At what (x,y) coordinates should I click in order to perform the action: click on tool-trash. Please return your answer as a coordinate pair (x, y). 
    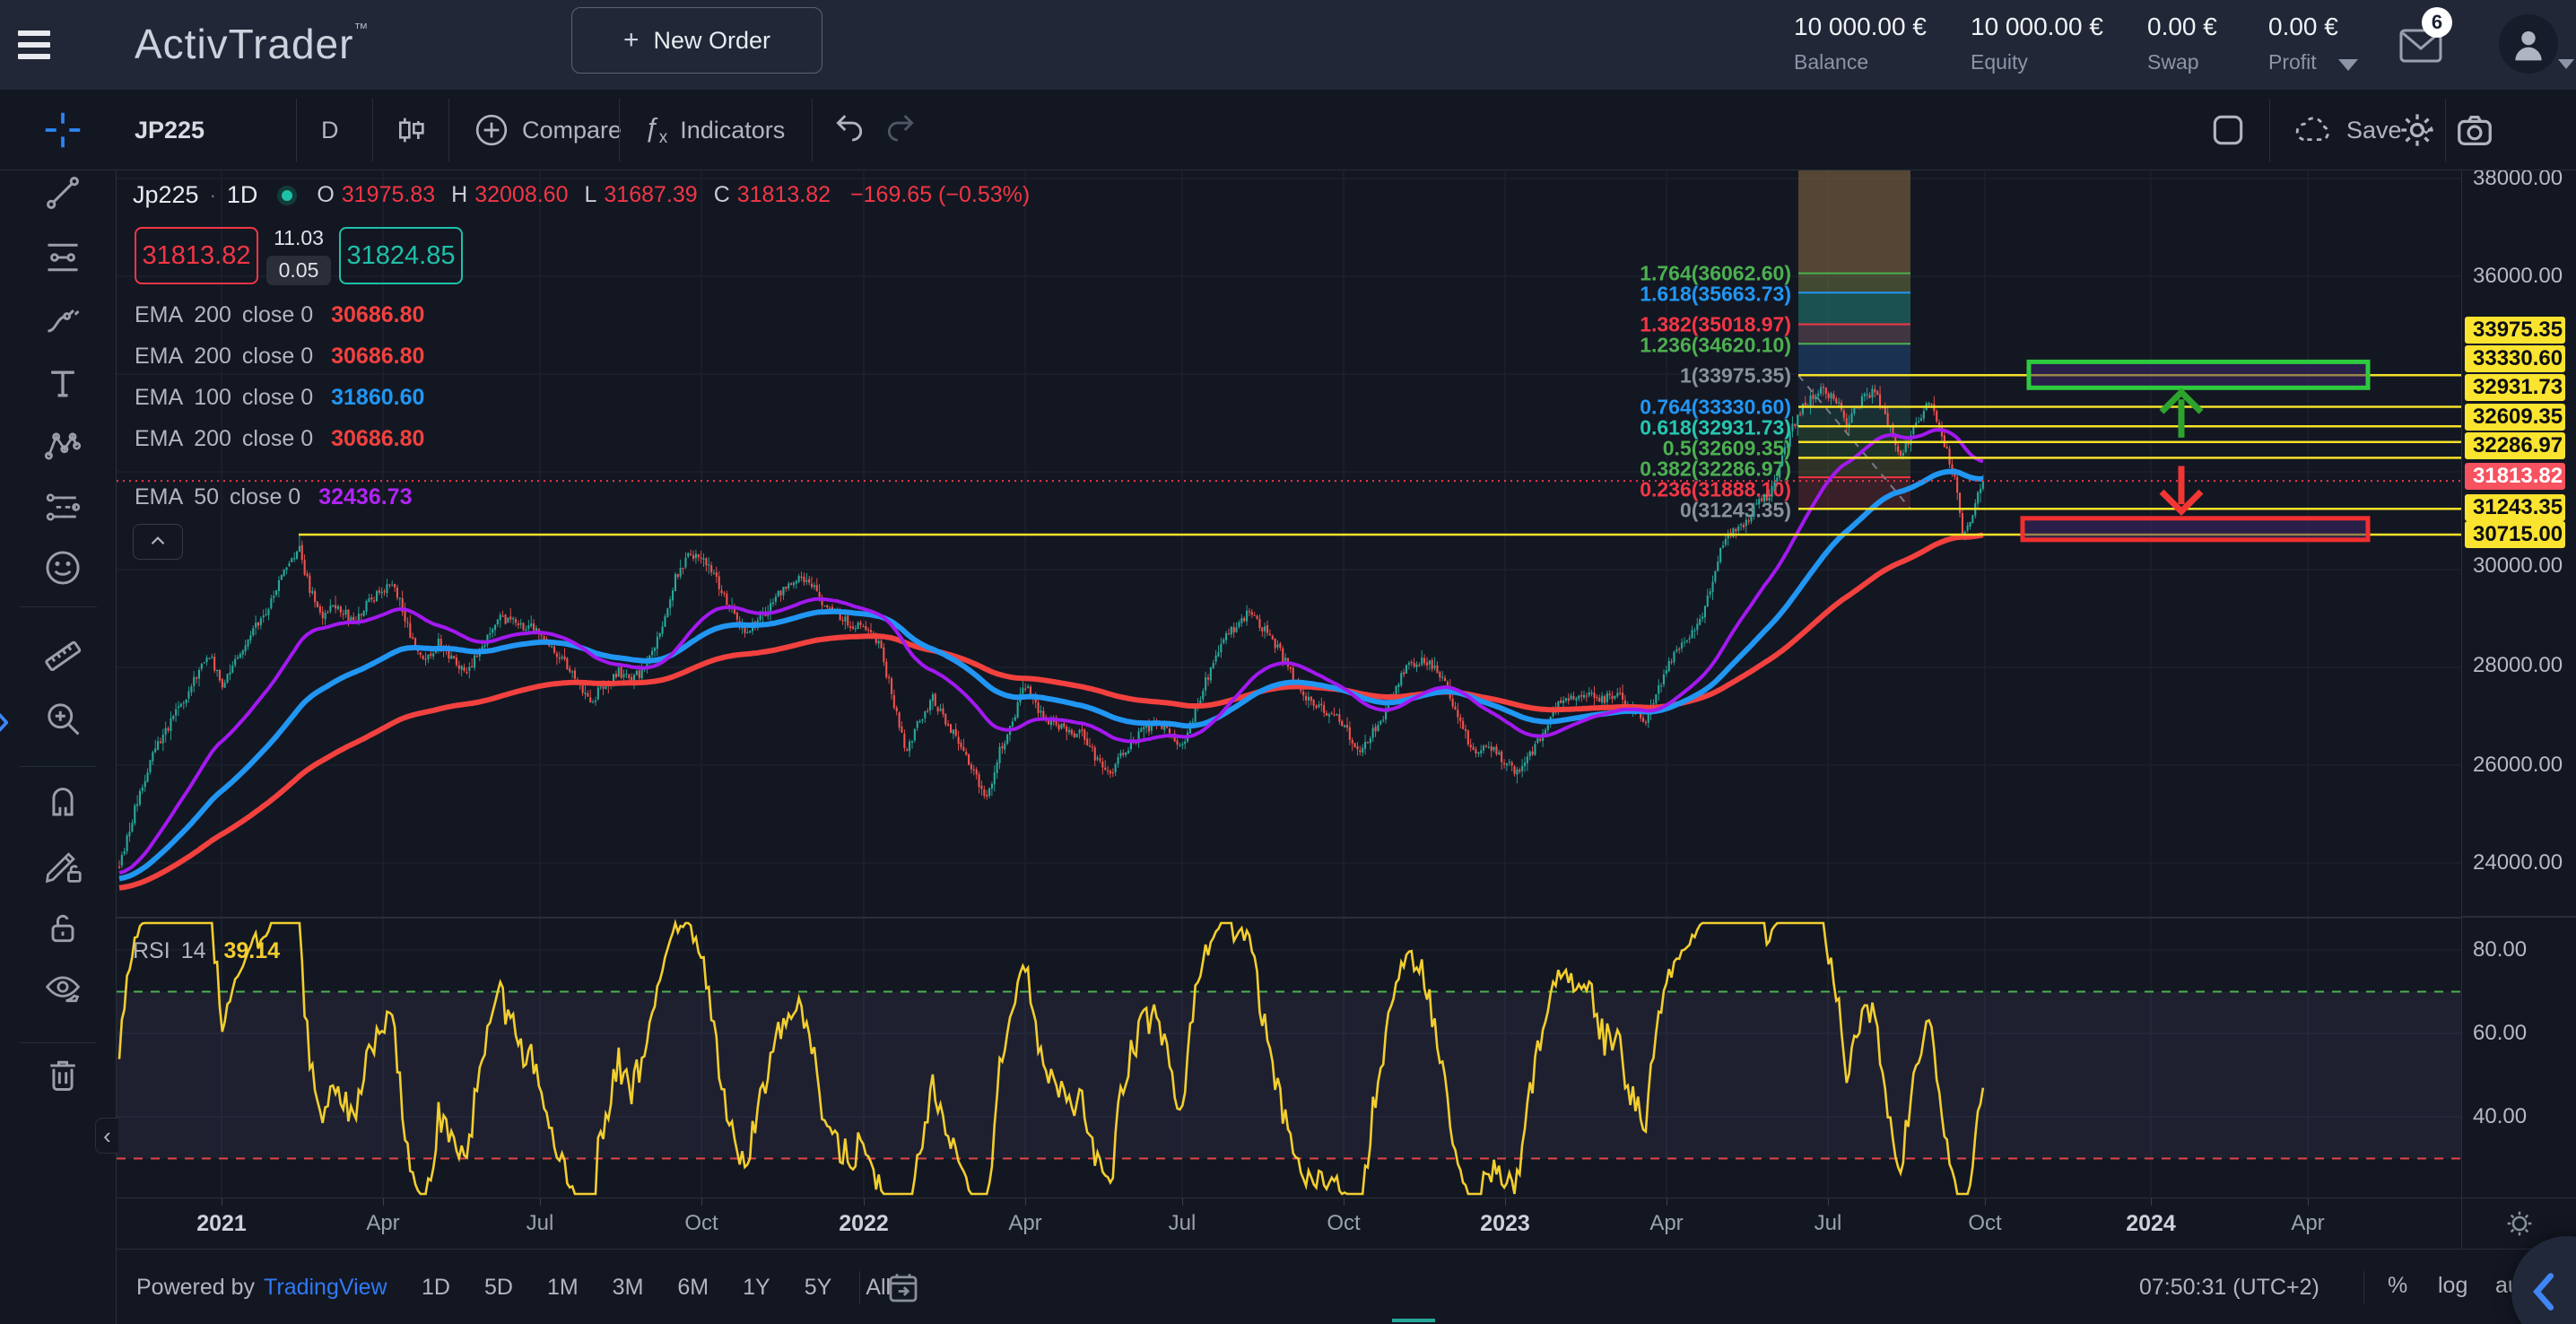
    Looking at the image, I should click on (62, 1074).